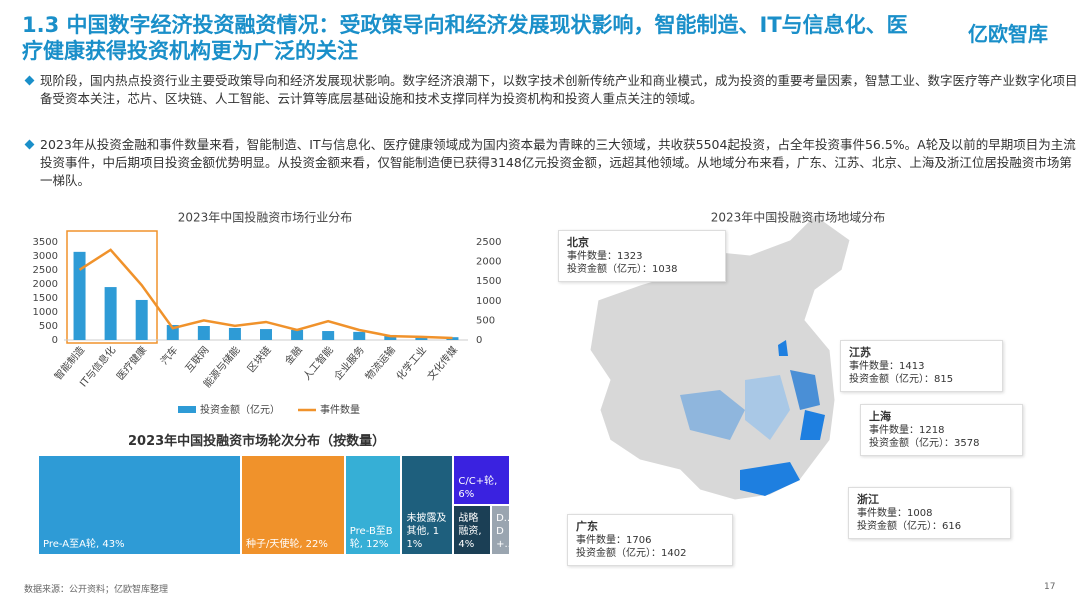 The height and width of the screenshot is (608, 1080). What do you see at coordinates (442, 363) in the screenshot?
I see `x-tick-label: 文化传媒` at bounding box center [442, 363].